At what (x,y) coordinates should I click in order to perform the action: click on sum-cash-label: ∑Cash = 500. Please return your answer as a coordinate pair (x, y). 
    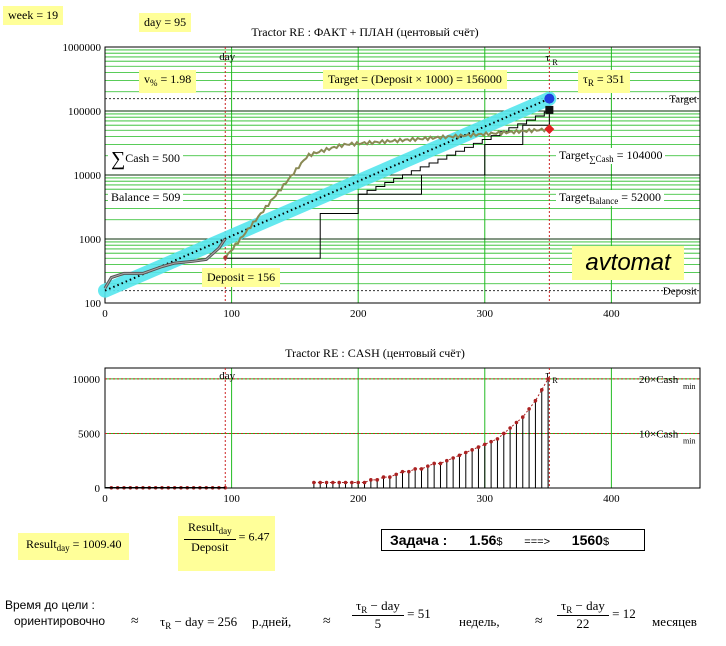
    Looking at the image, I should click on (146, 159).